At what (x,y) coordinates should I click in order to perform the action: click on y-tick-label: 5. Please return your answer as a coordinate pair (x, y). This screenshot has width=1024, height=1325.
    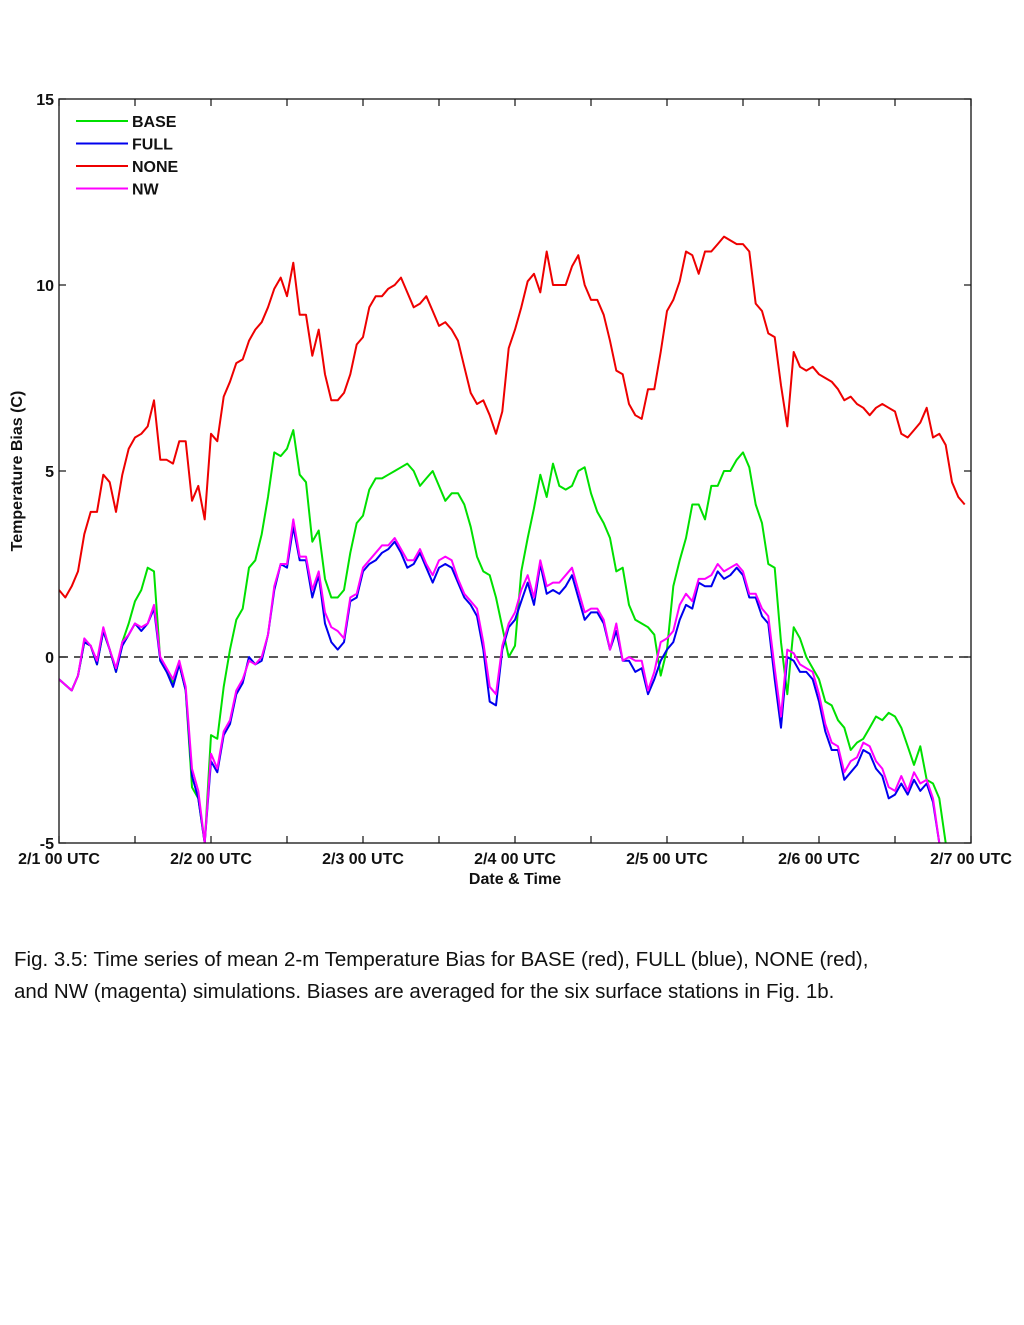
    Looking at the image, I should click on (49, 472).